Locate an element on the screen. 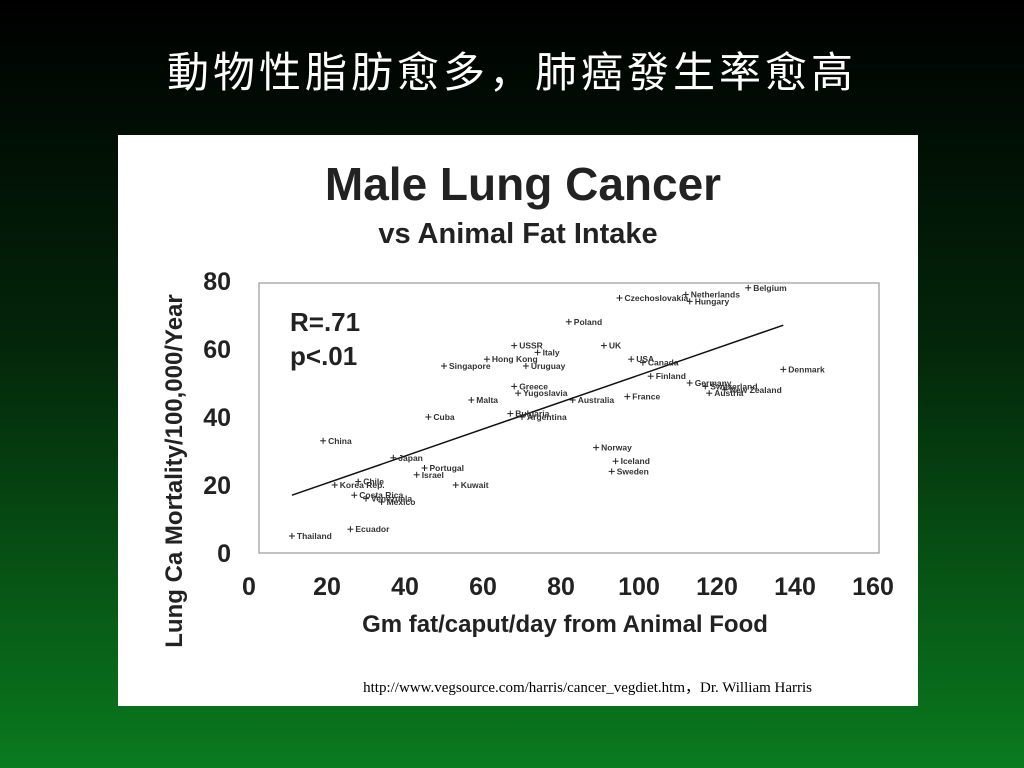 This screenshot has height=768, width=1024. data-point: Costa Rica is located at coordinates (377, 495).